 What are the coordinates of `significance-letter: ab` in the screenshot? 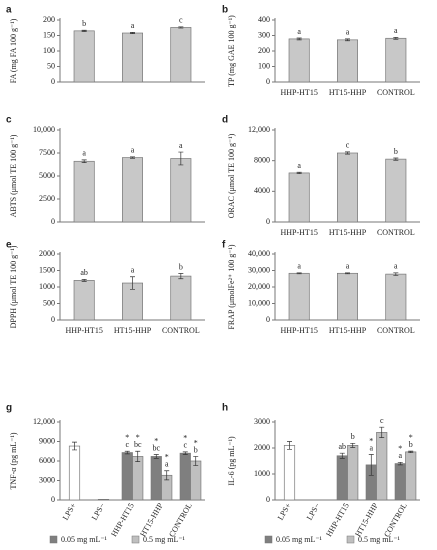 It's located at (84, 272).